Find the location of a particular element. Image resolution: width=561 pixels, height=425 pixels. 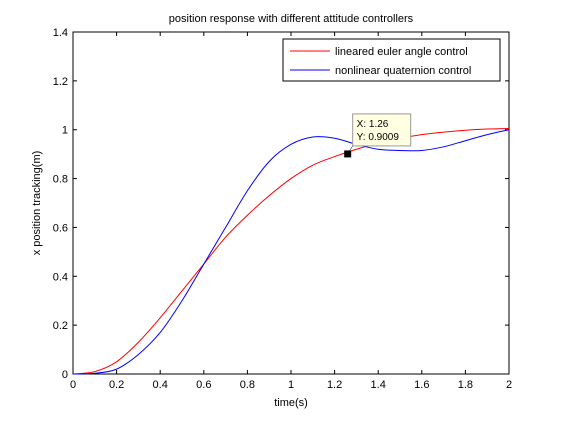

datatip-y-text: Y: 0.9009 is located at coordinates (378, 137).